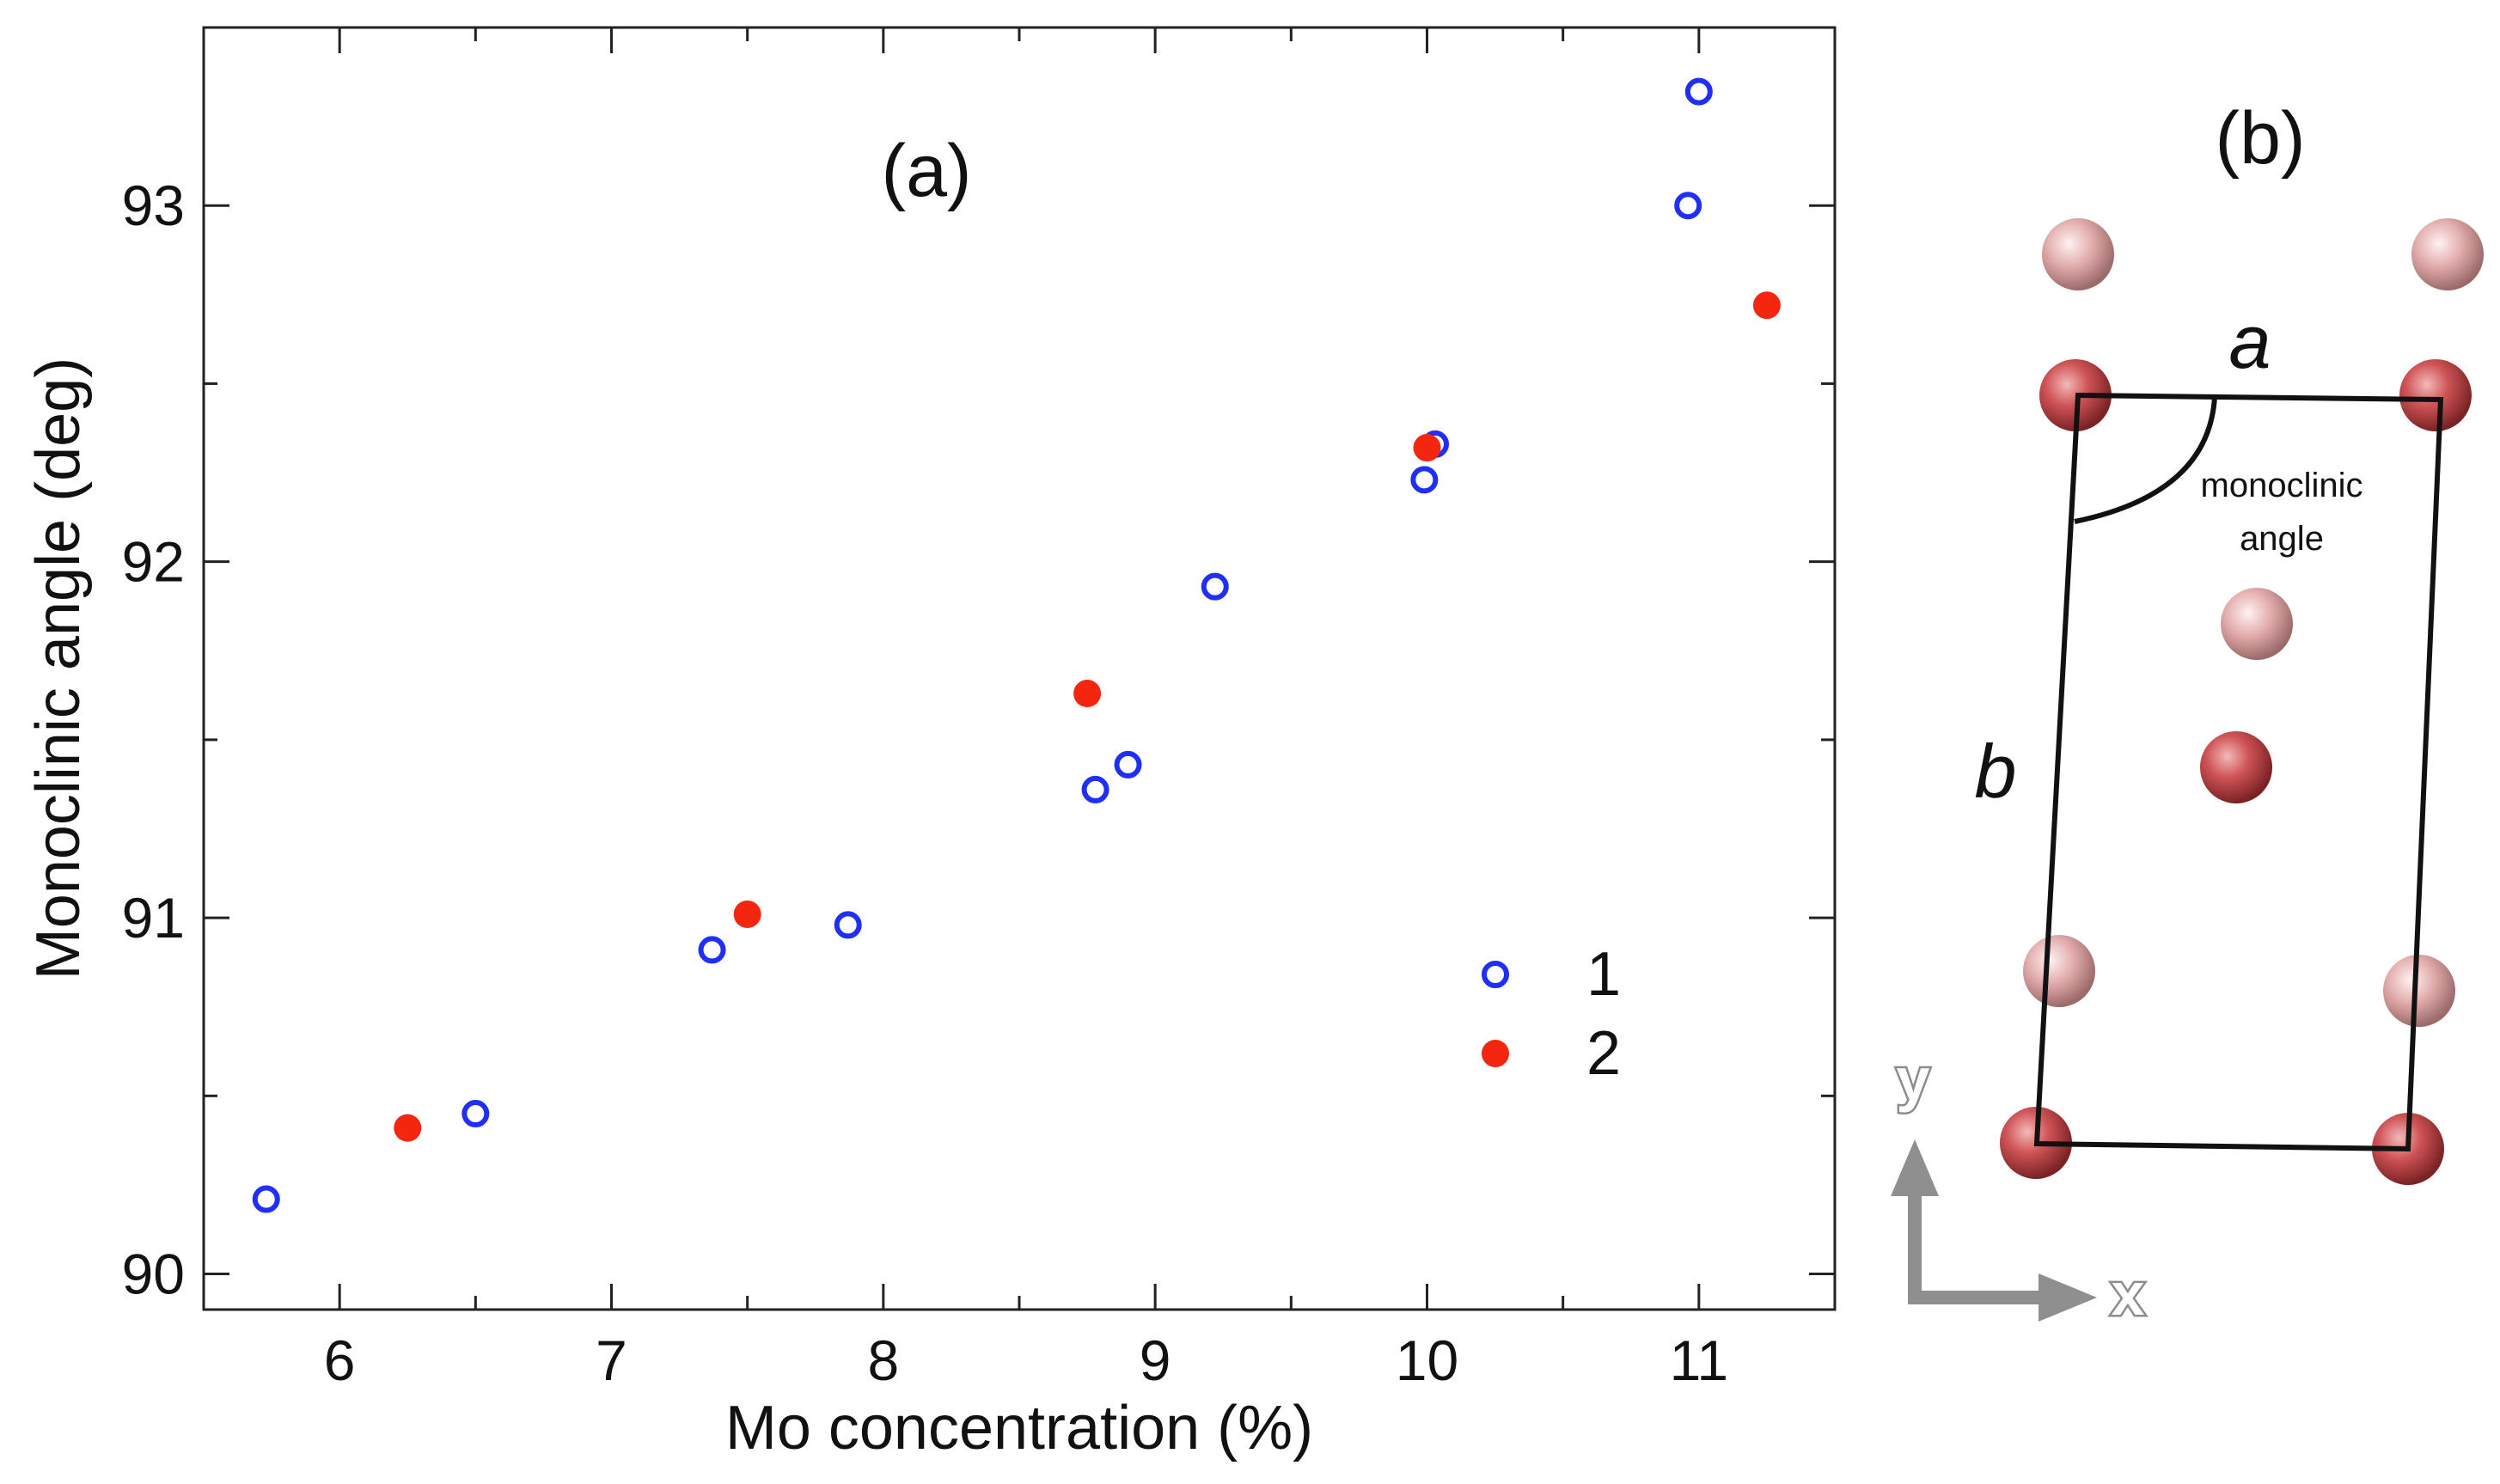 The width and height of the screenshot is (2500, 1484). I want to click on x-tick-label: 9, so click(1155, 1360).